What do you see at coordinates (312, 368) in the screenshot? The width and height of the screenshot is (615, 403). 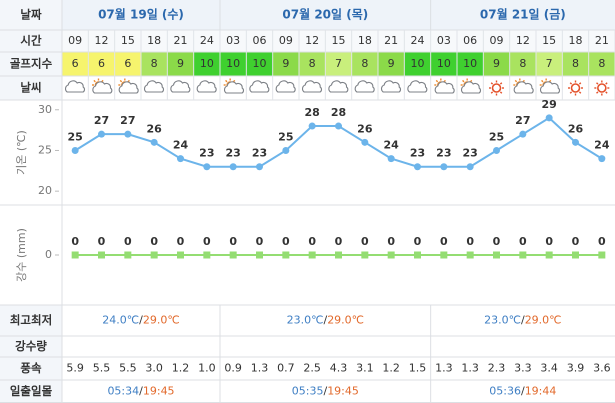 I see `wind-value: 2.5` at bounding box center [312, 368].